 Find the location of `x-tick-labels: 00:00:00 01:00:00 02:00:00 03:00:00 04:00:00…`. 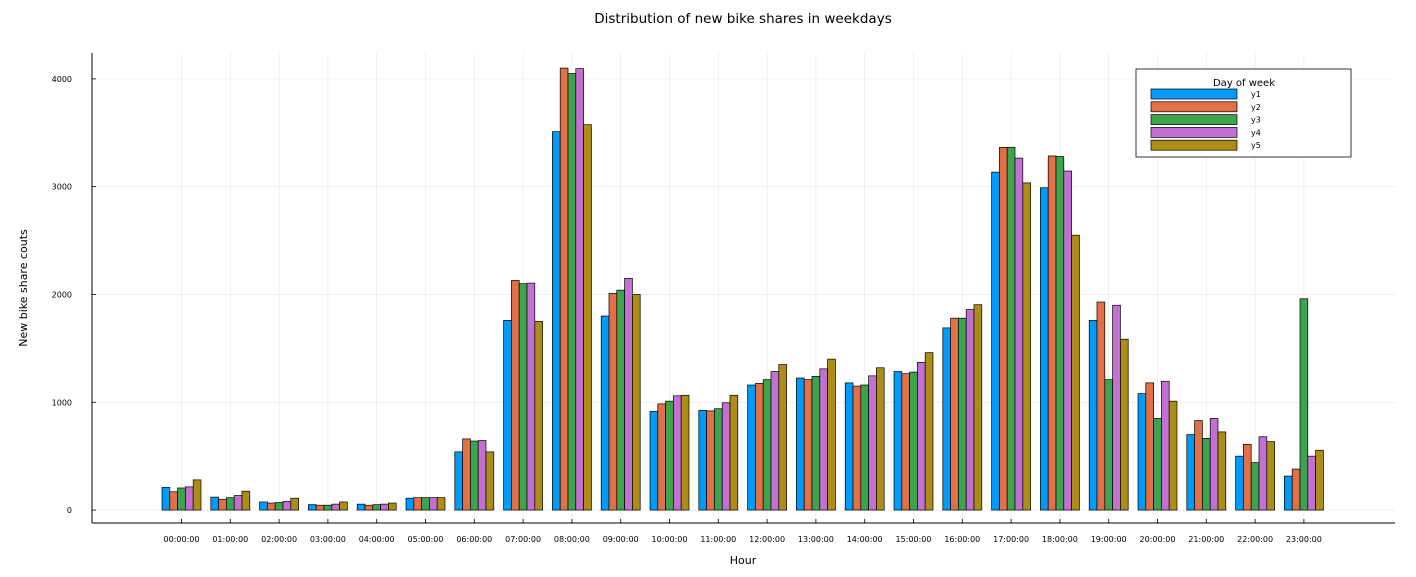

x-tick-labels: 00:00:00 01:00:00 02:00:00 03:00:00 04:00:00… is located at coordinates (743, 539).